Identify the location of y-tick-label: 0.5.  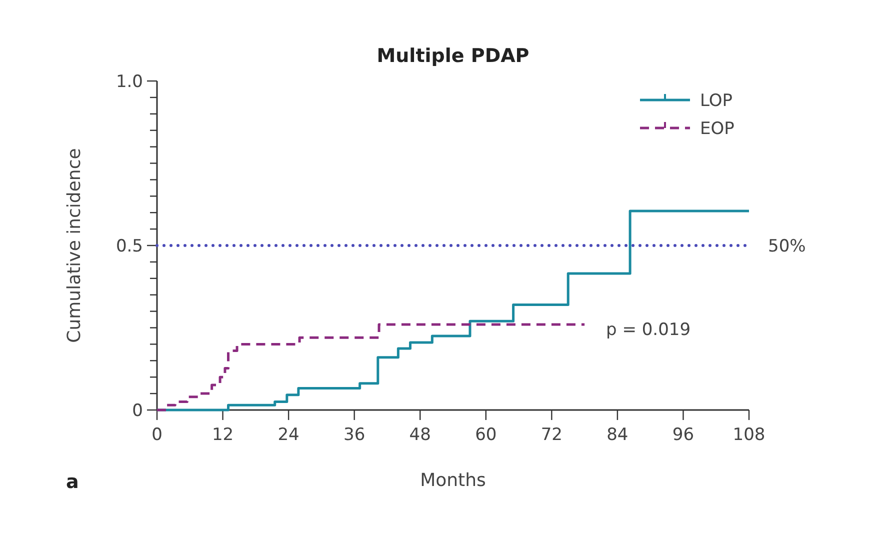
(129, 246).